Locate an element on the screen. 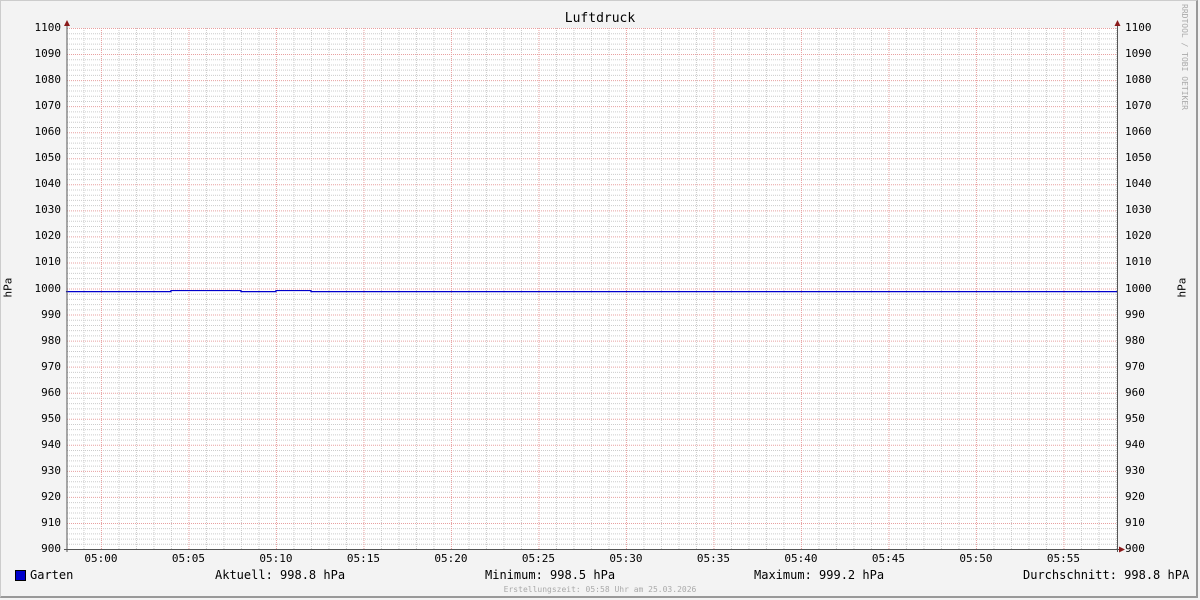 This screenshot has width=1200, height=600. legend-minimum: Minimum: 998.5 hPa is located at coordinates (550, 575).